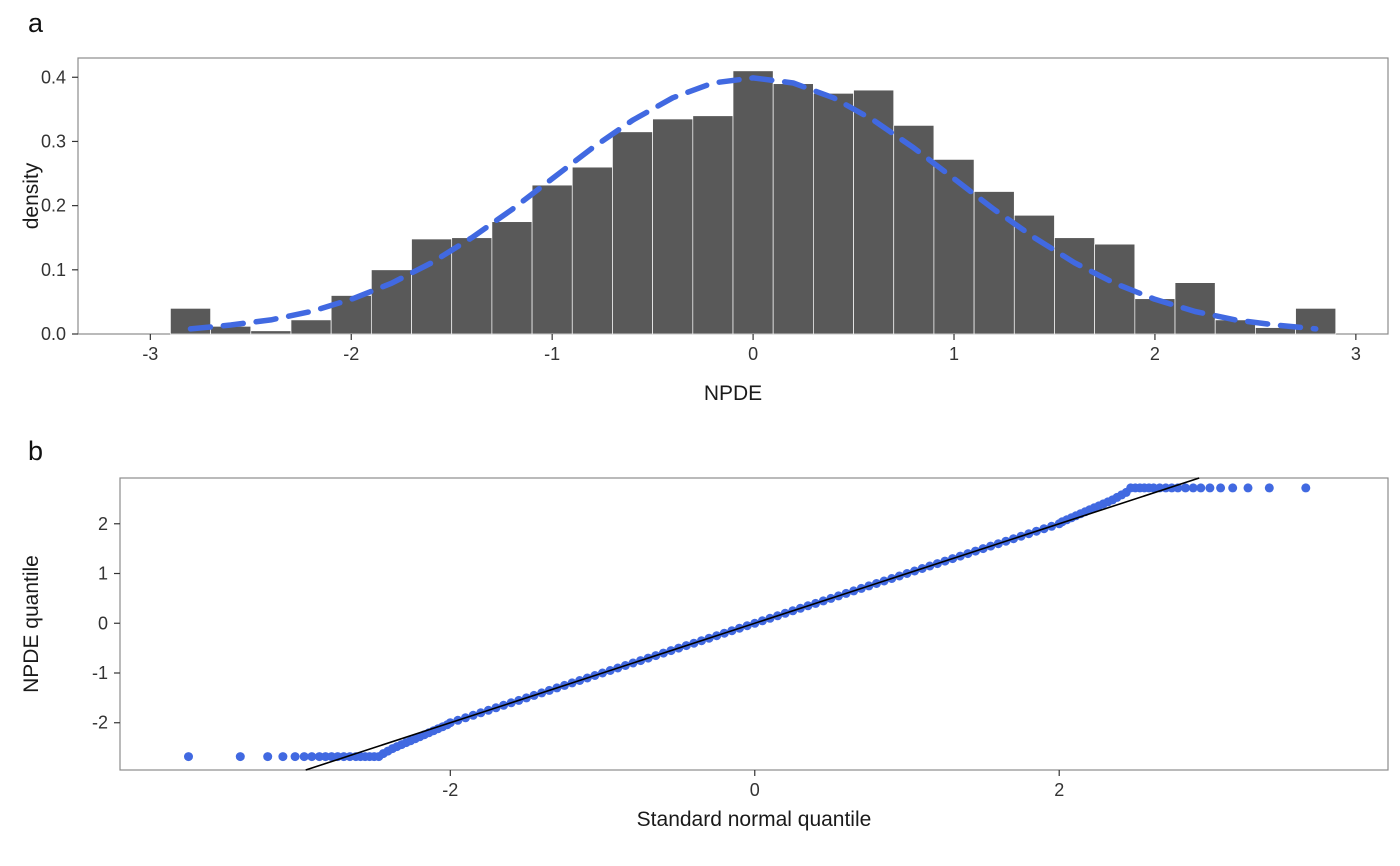  Describe the element at coordinates (31, 624) in the screenshot. I see `qq-y-axis-title: NPDE quantile` at that location.